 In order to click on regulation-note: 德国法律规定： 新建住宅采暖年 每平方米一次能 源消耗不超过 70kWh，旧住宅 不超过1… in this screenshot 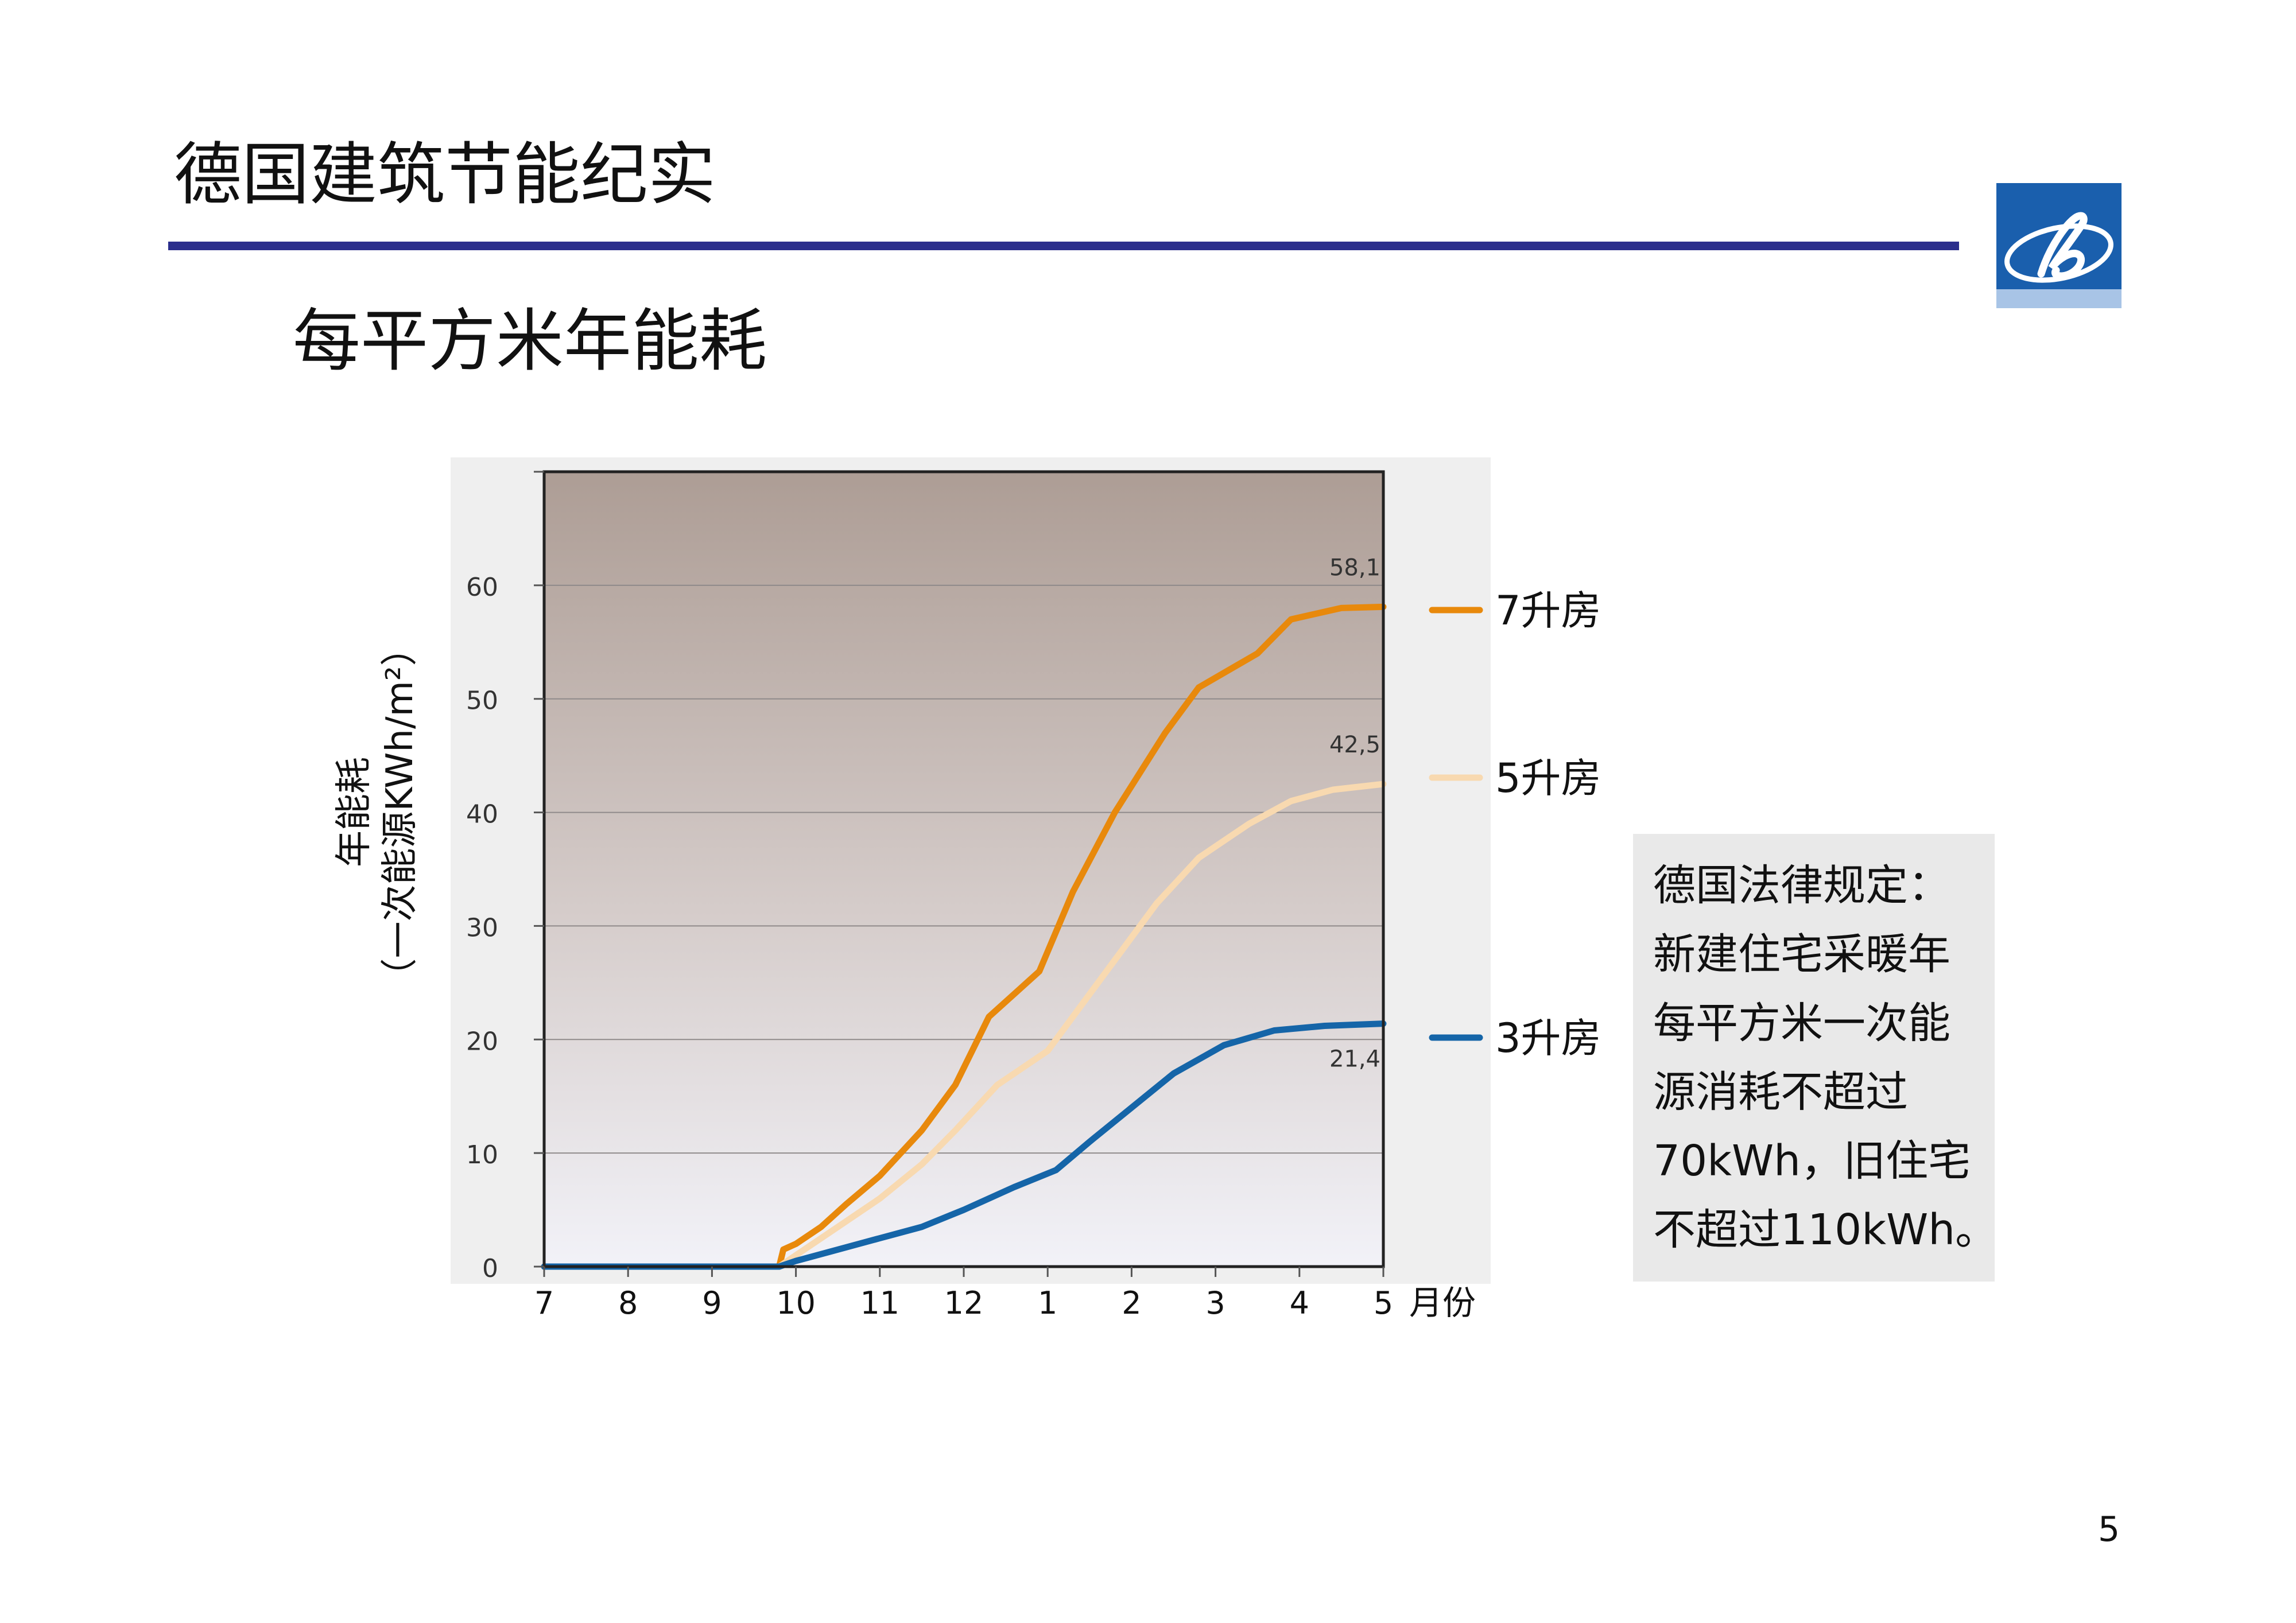, I will do `click(1815, 1058)`.